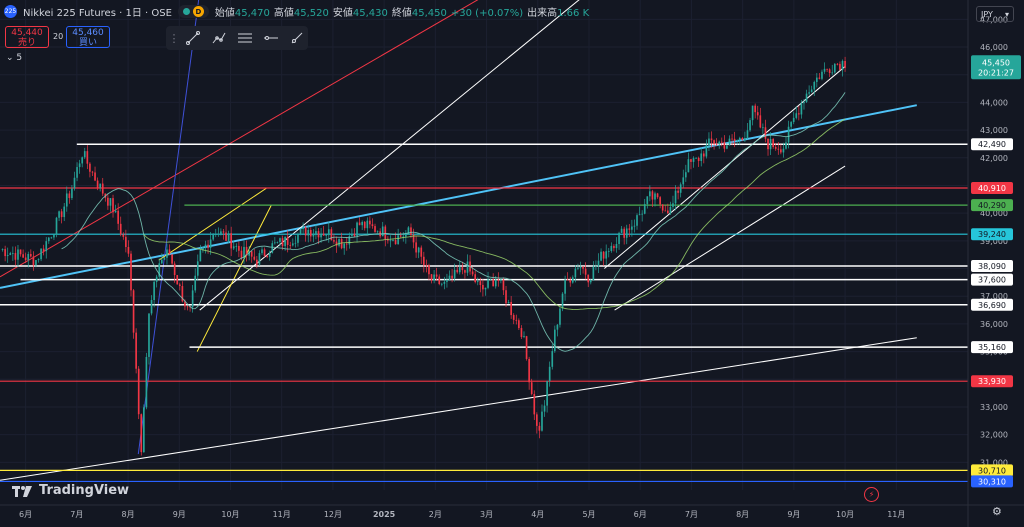 Image resolution: width=1024 pixels, height=527 pixels. I want to click on buy-button: 45,460 買い, so click(88, 37).